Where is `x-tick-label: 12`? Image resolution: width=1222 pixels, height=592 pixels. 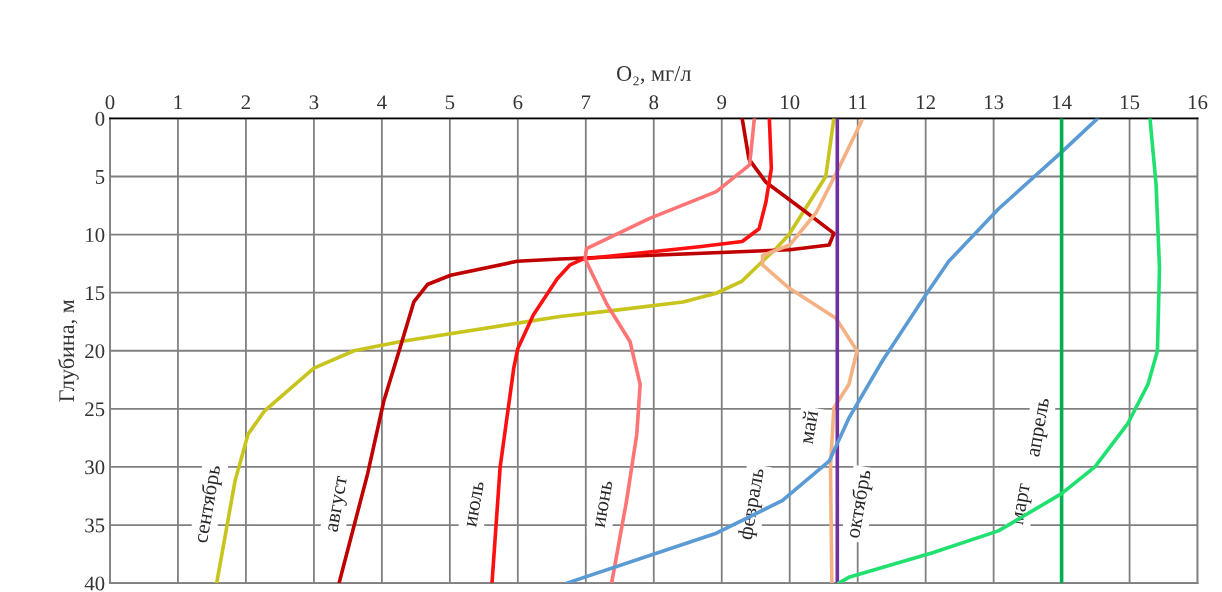 x-tick-label: 12 is located at coordinates (926, 102).